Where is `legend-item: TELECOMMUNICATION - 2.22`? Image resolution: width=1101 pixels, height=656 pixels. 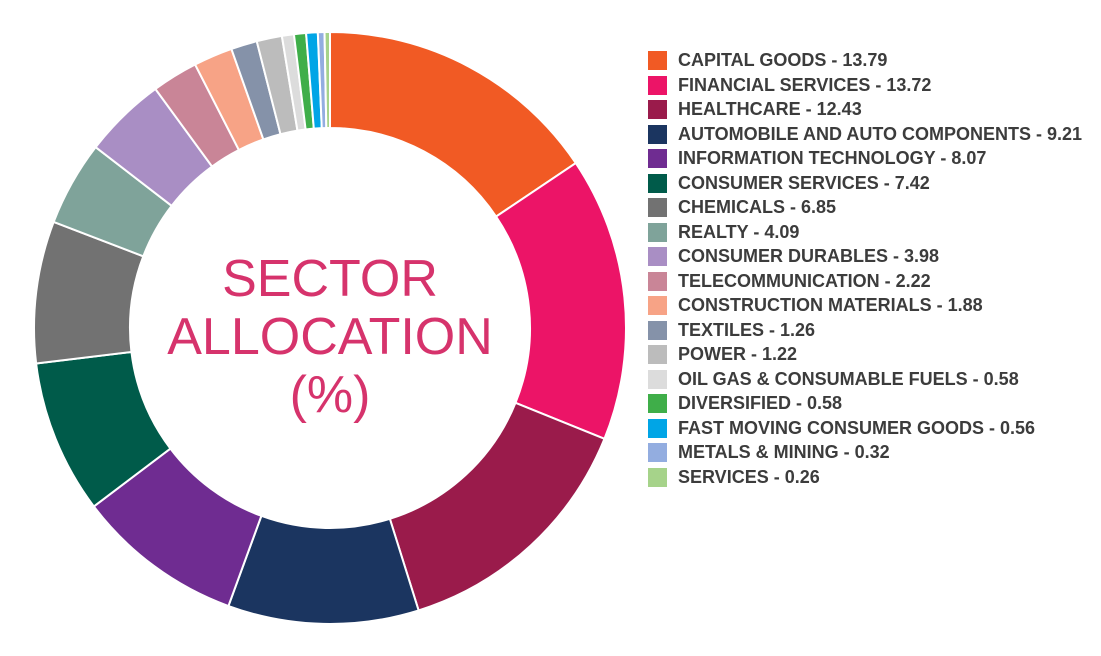
legend-item: TELECOMMUNICATION - 2.22 is located at coordinates (870, 281).